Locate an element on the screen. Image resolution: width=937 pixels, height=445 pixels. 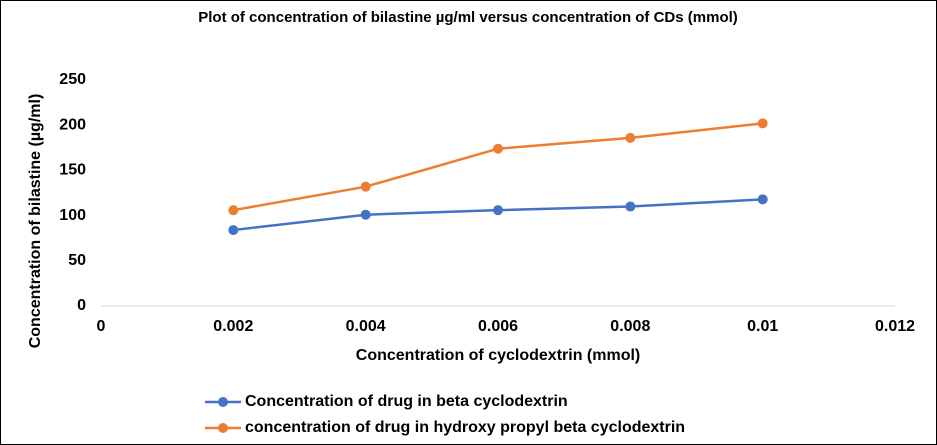
x-tick-label: 0 is located at coordinates (101, 326).